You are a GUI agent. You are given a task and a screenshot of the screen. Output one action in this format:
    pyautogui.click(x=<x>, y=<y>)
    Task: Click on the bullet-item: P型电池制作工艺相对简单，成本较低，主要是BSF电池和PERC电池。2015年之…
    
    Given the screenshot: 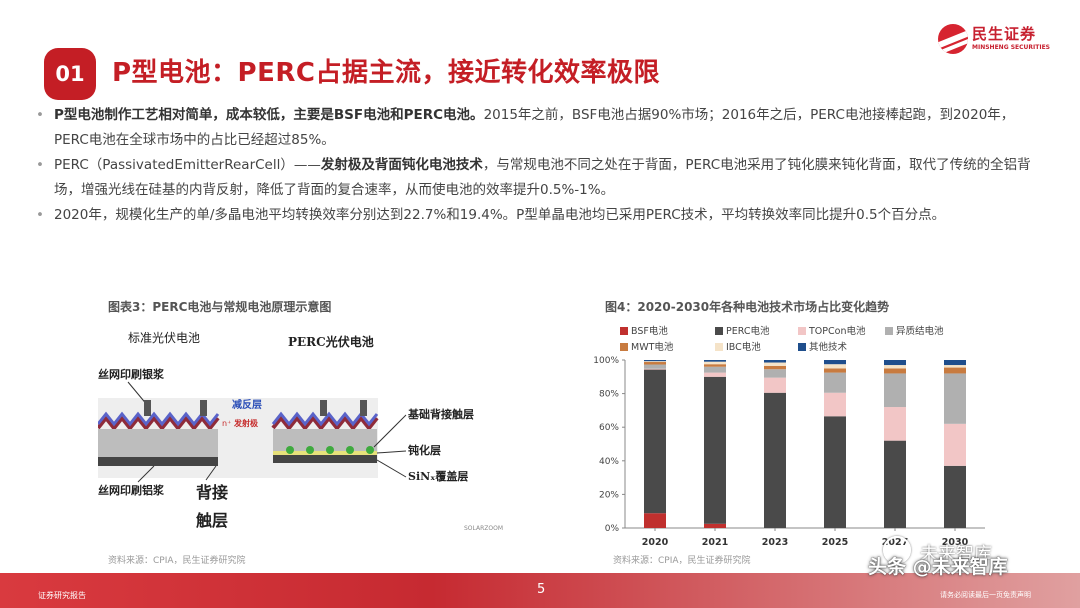 What is the action you would take?
    pyautogui.click(x=539, y=128)
    